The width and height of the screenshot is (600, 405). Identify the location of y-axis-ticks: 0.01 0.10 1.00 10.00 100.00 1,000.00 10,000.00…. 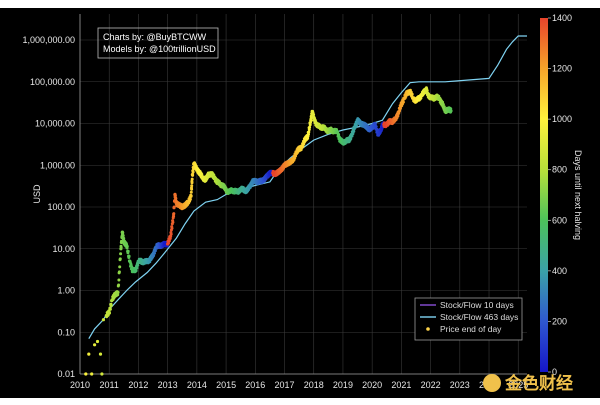
(48, 207).